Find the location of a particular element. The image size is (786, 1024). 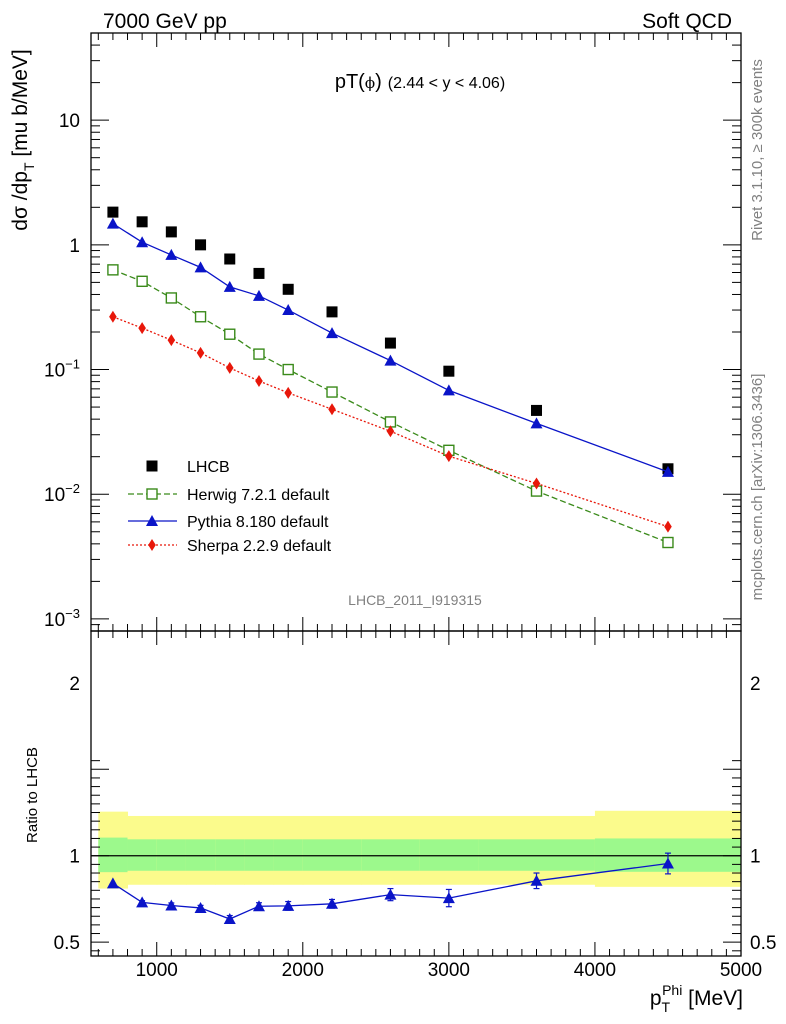

ratio-line is located at coordinates (390, 891).